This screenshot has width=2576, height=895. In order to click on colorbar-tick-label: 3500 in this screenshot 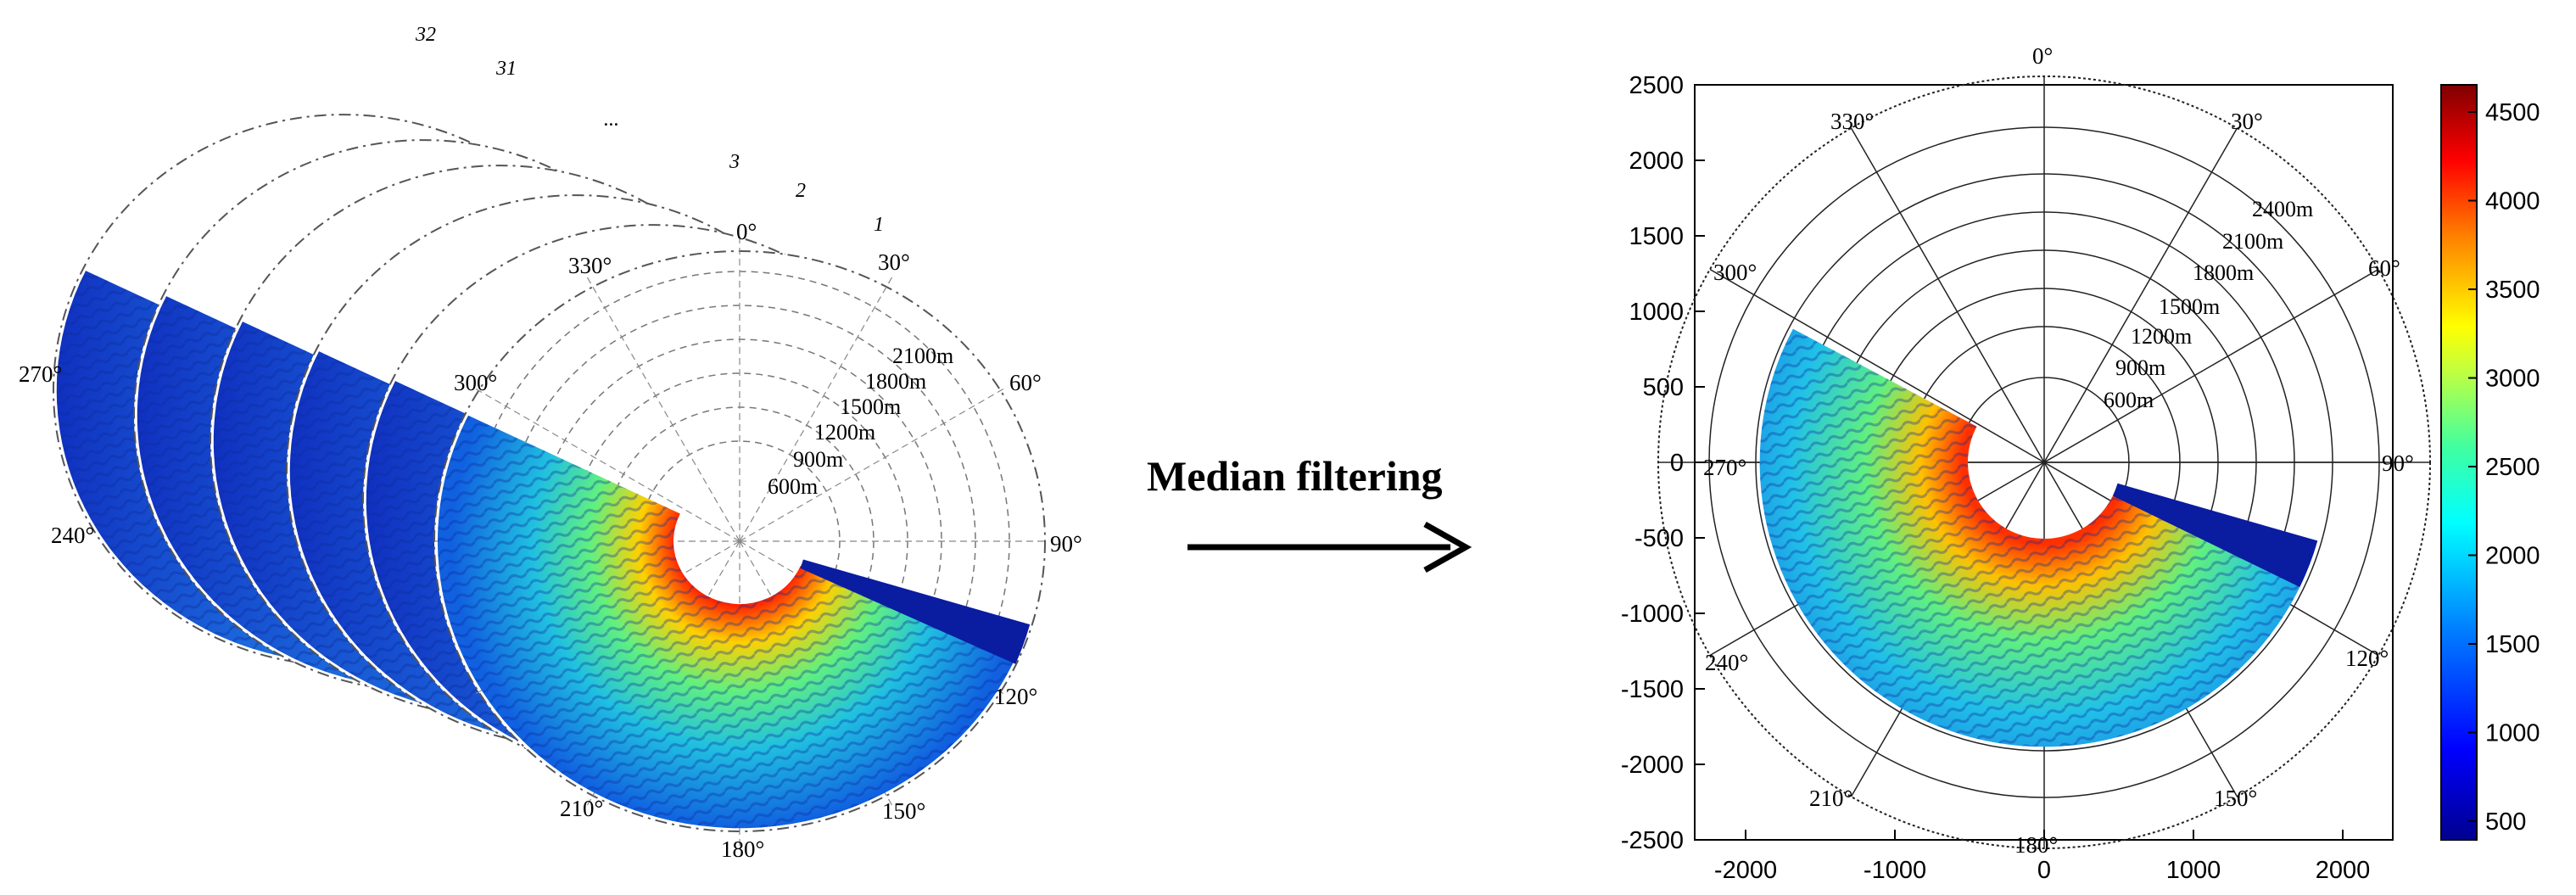, I will do `click(2512, 290)`.